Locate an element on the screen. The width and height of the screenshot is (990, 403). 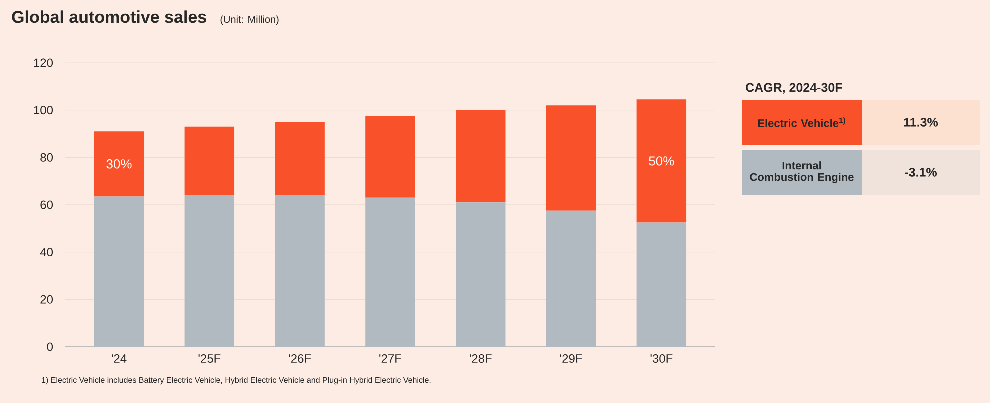
x-tick-label: '24 is located at coordinates (119, 358).